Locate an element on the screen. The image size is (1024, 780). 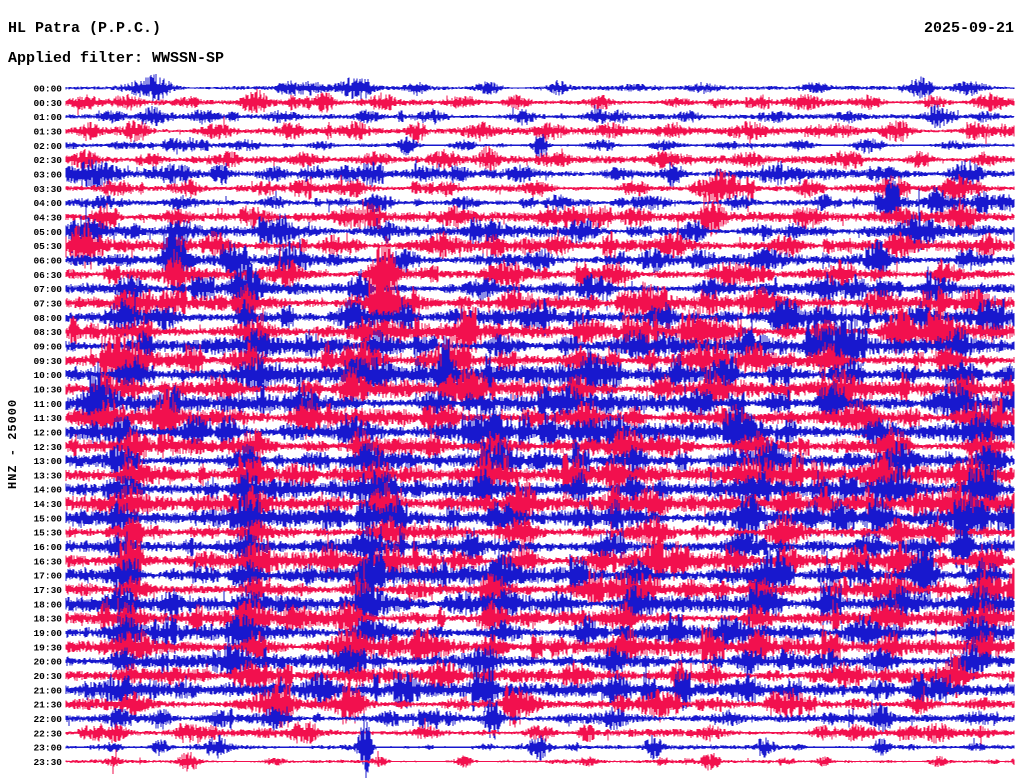
trace-10:30 is located at coordinates (540, 387).